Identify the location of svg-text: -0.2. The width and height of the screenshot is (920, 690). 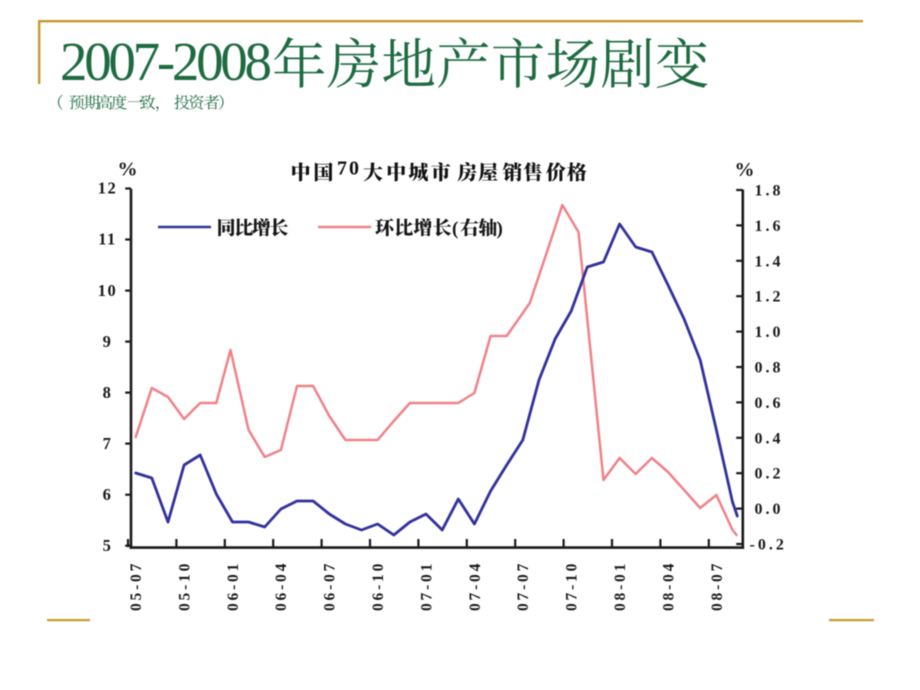
(768, 545).